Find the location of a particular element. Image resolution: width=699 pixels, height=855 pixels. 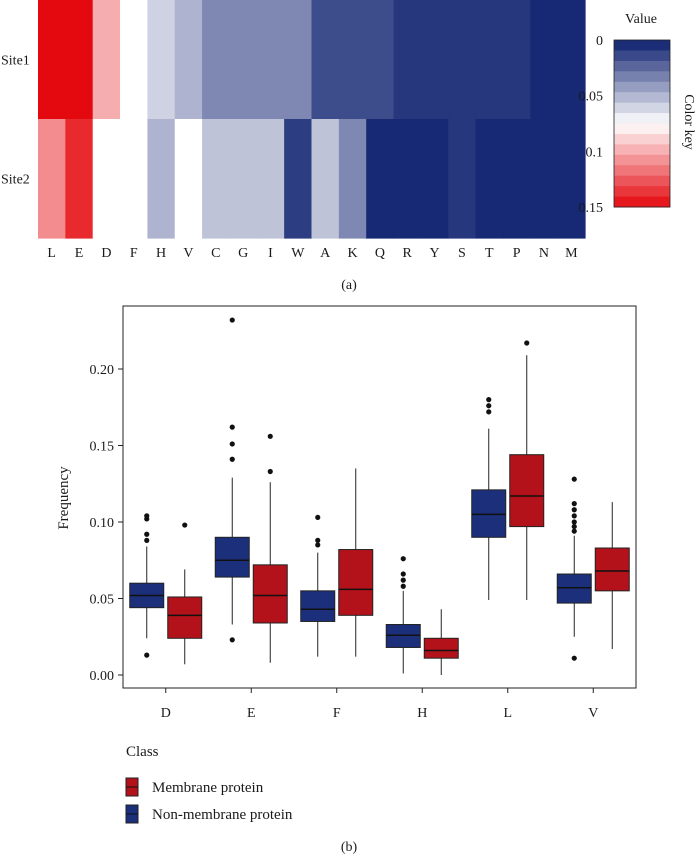

legend-label: Non-membrane protein is located at coordinates (222, 815).